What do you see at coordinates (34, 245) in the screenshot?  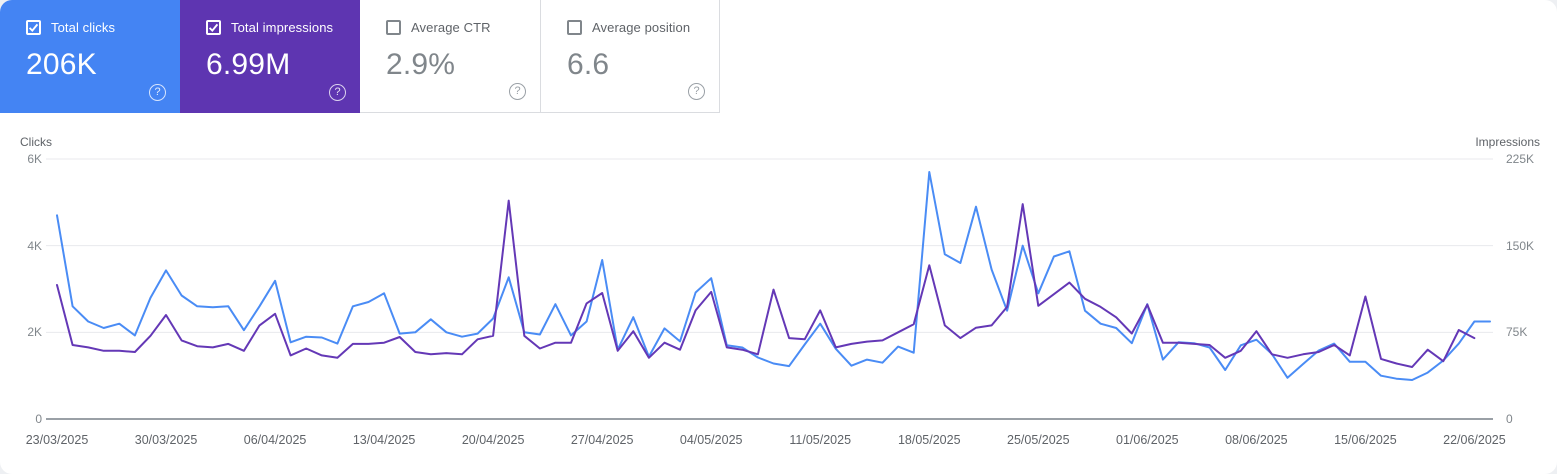 I see `left-axis-tick: 4K` at bounding box center [34, 245].